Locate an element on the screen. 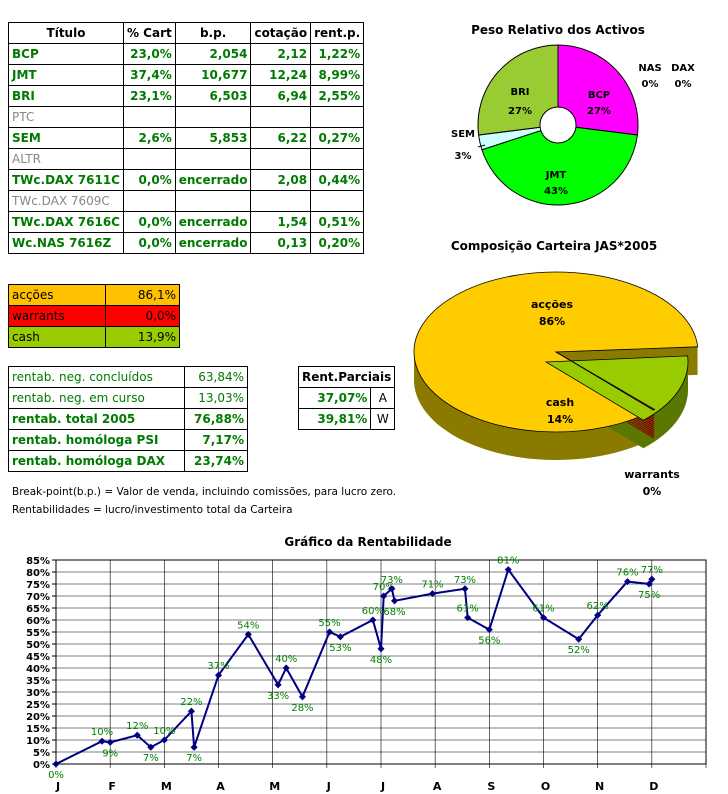 The image size is (728, 794). returns-row: rentab. homóloga PSI 7,17% is located at coordinates (127, 440).